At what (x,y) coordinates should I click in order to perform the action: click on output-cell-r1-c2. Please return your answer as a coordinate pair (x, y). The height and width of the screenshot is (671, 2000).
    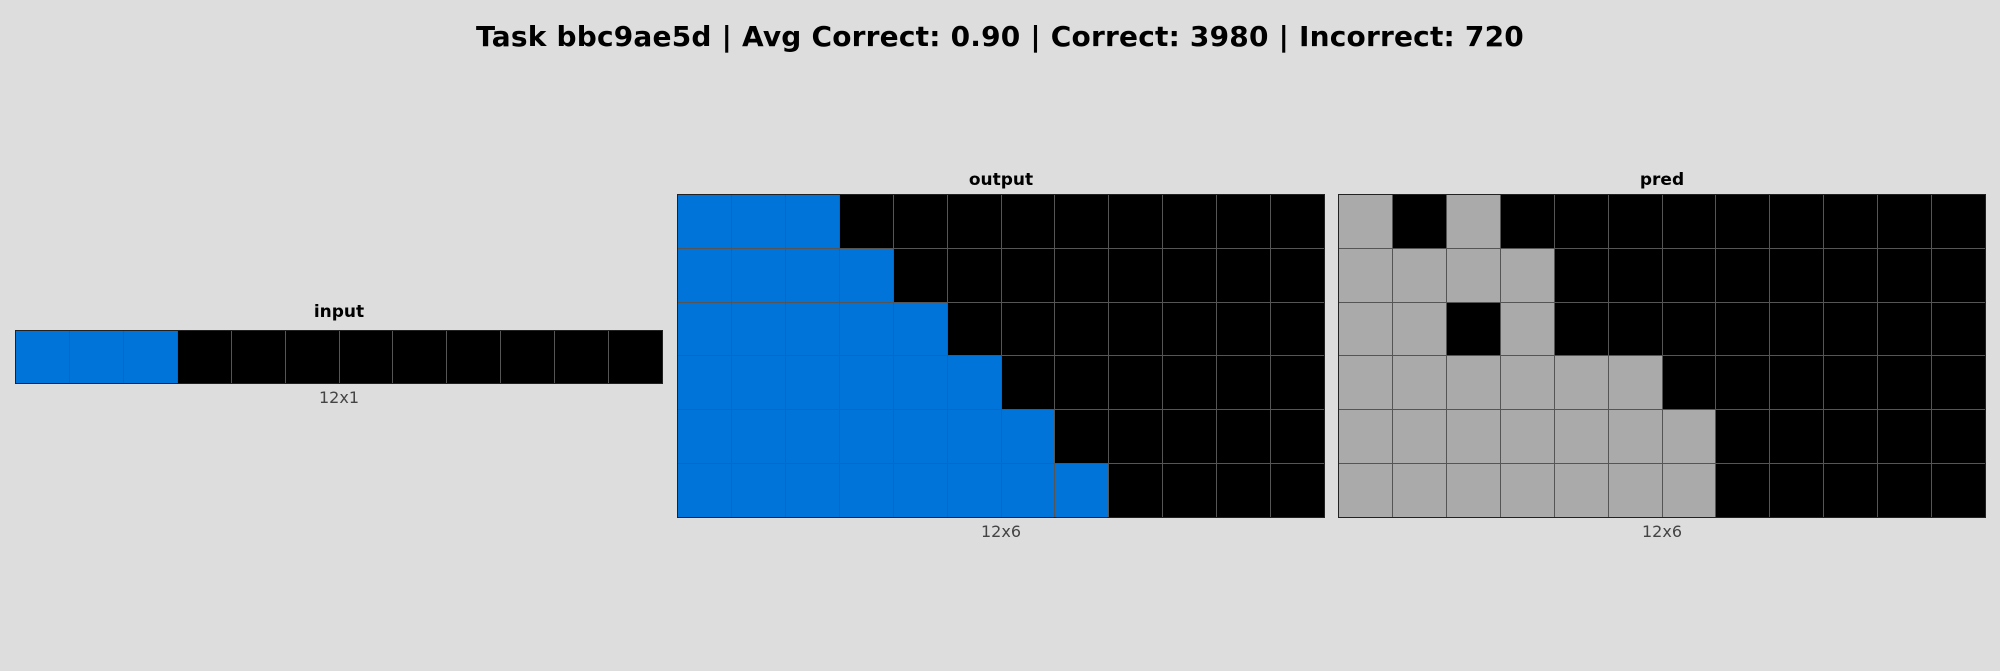
    Looking at the image, I should click on (812, 275).